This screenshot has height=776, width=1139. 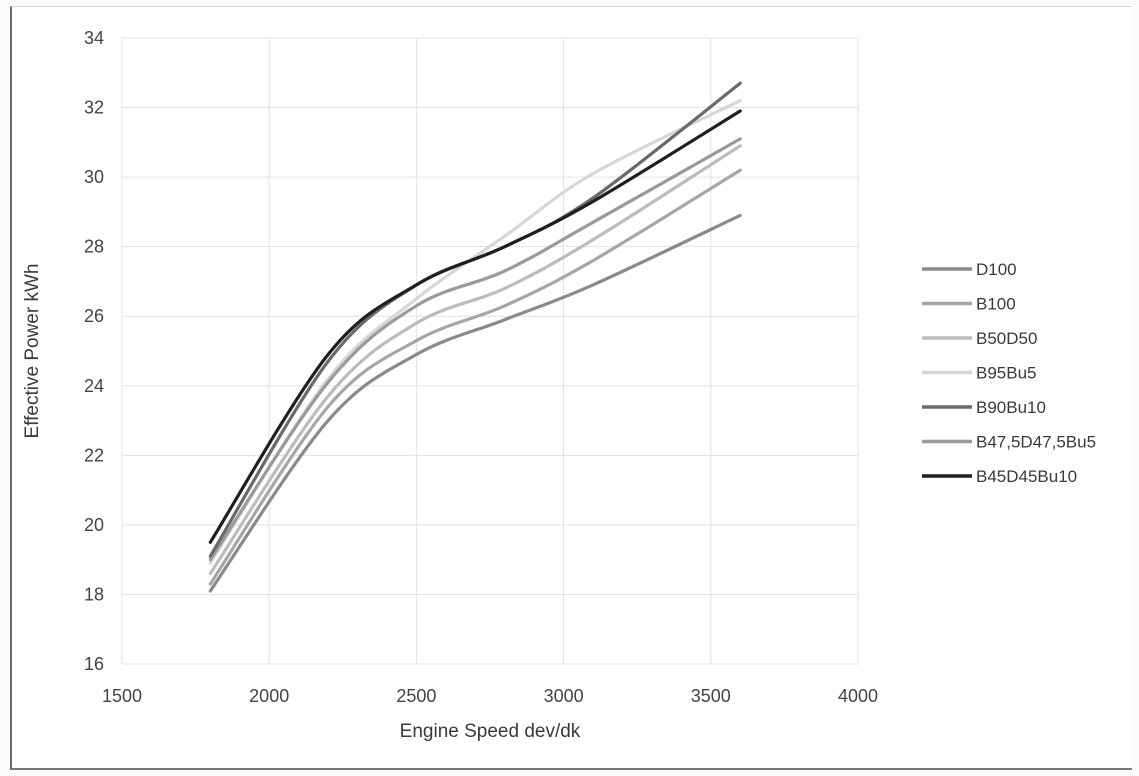 What do you see at coordinates (94, 594) in the screenshot?
I see `y-tick-label: 18` at bounding box center [94, 594].